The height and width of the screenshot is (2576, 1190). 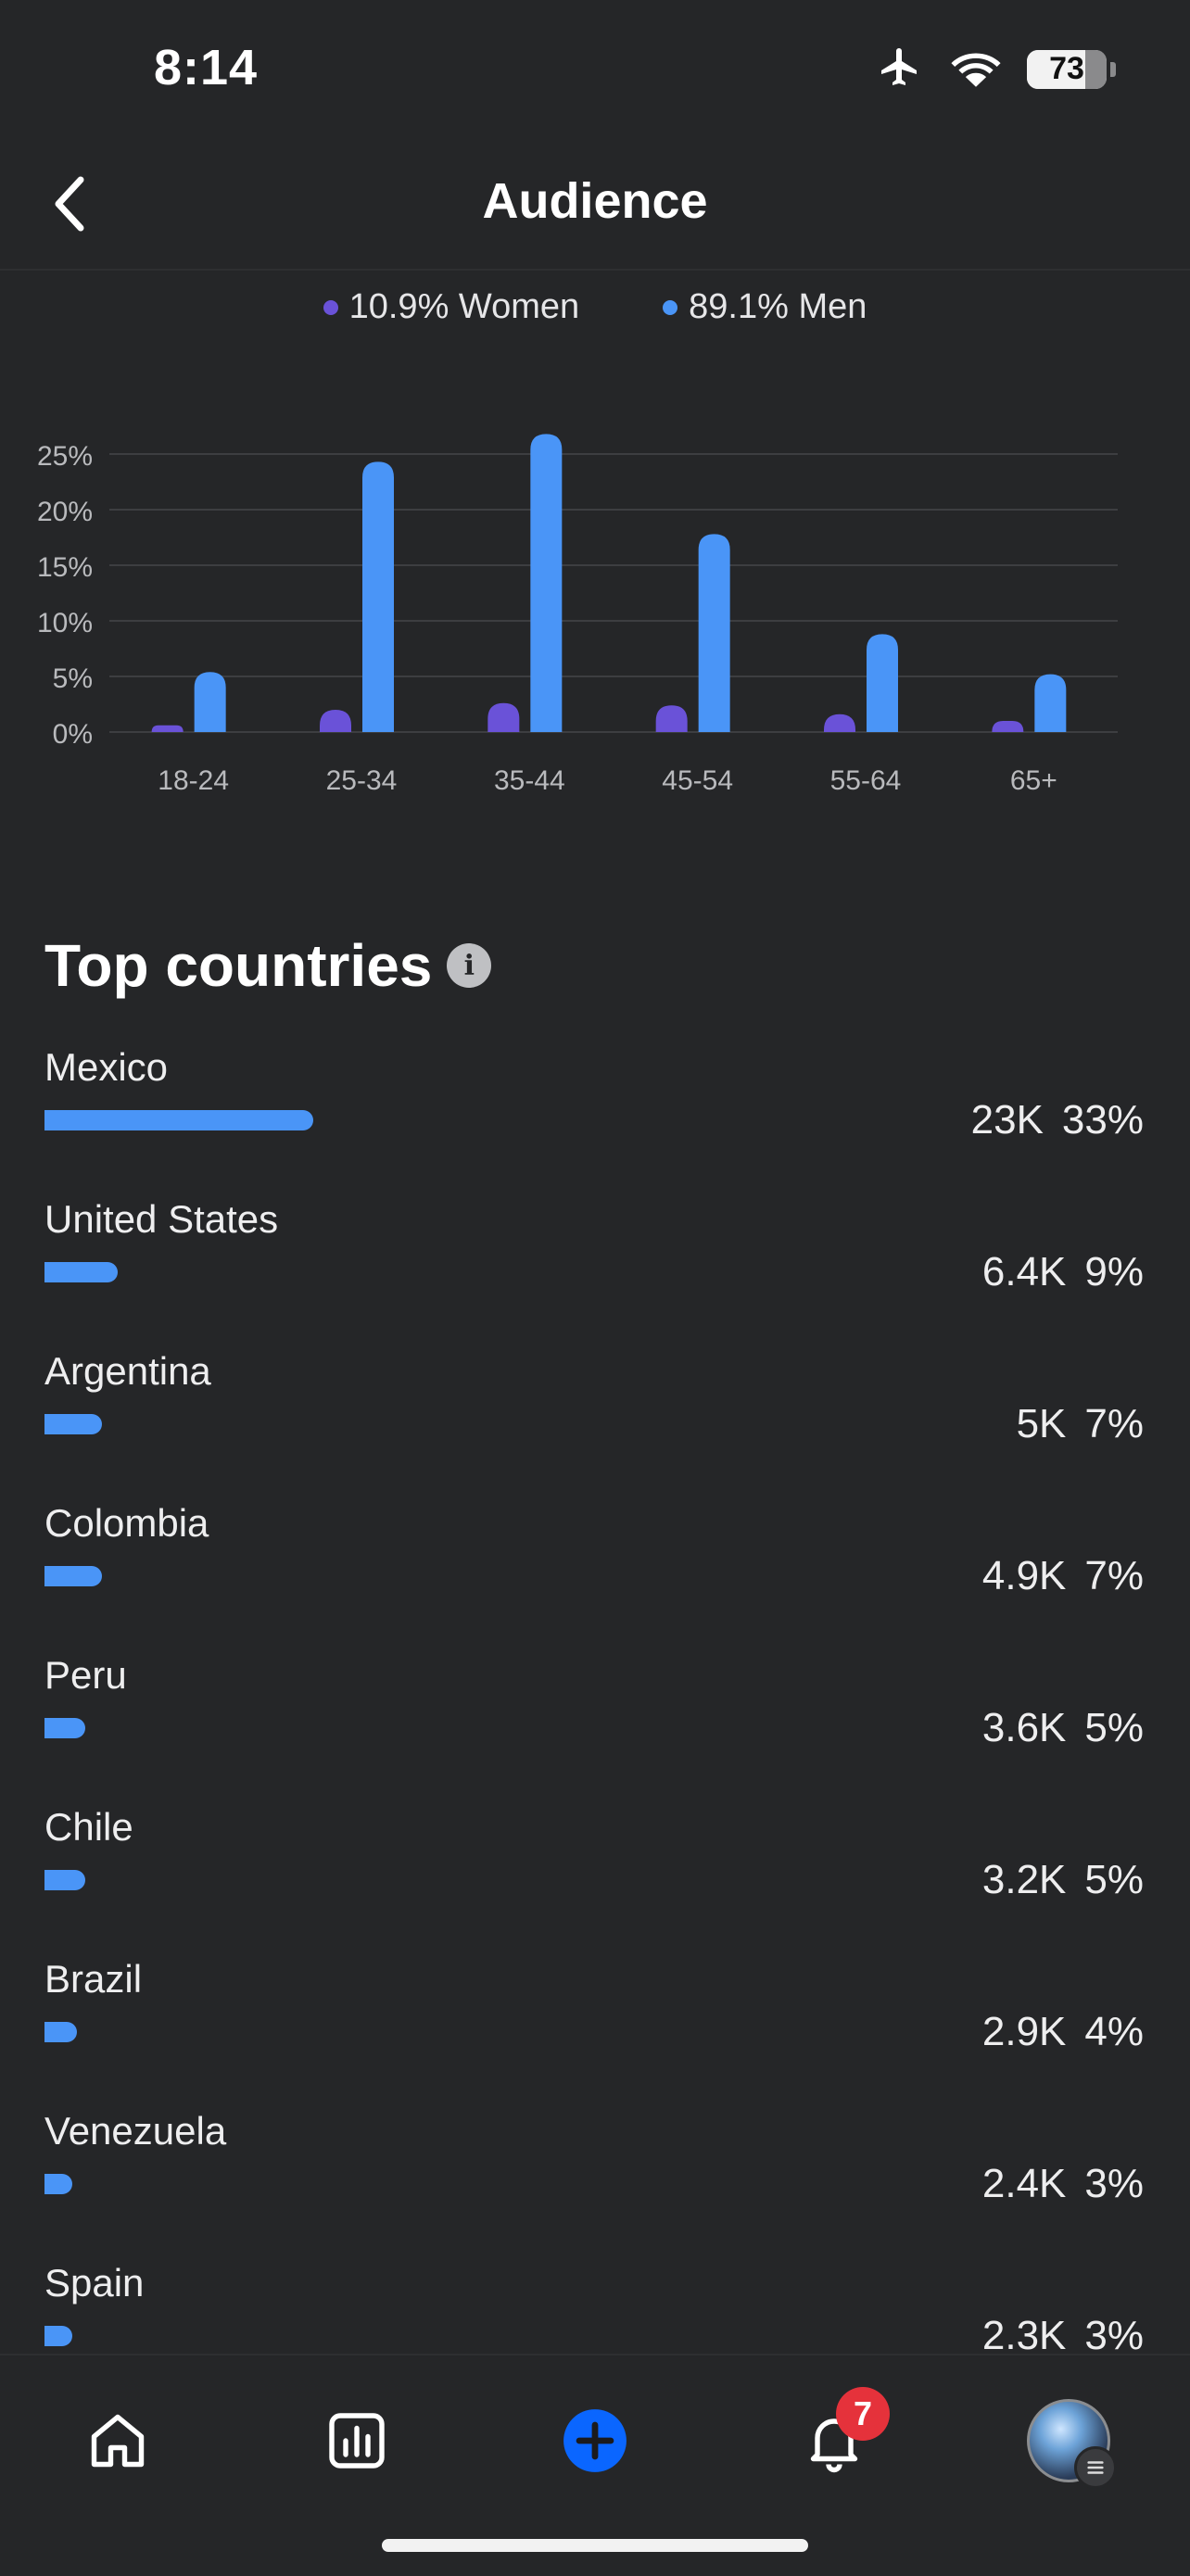 I want to click on country-count: 23K, so click(x=1007, y=1120).